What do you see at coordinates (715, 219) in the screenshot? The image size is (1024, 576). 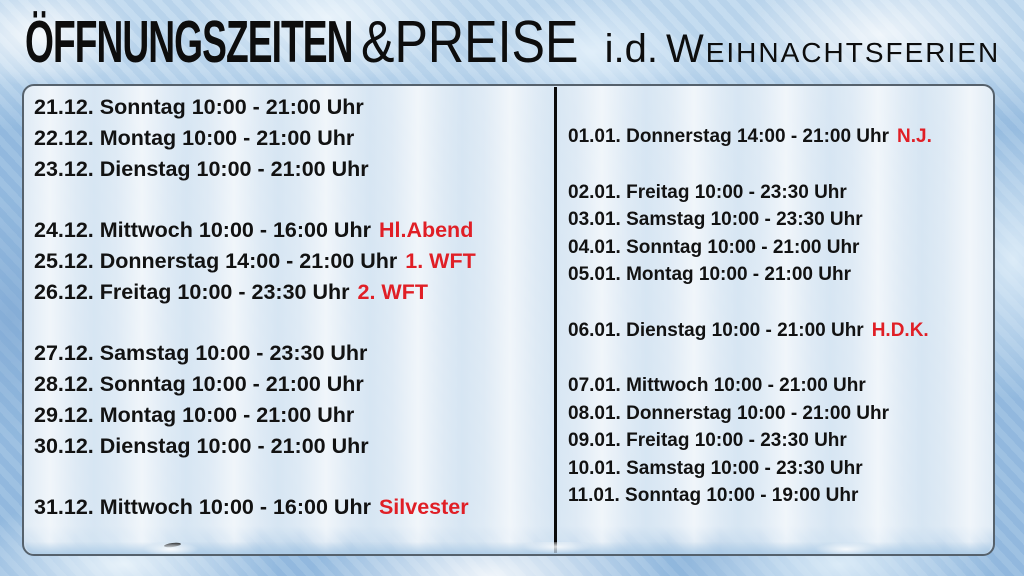 I see `schedule-entry-text: 03.01. Samstag 10:00 - 23:30 Uhr` at bounding box center [715, 219].